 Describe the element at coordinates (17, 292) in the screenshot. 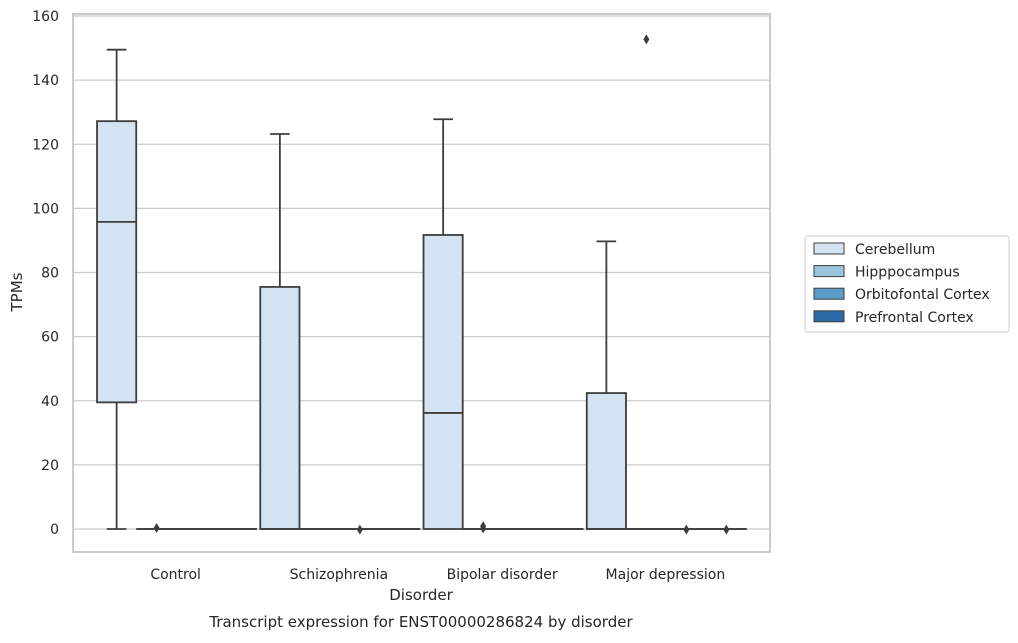

I see `y-axis-label: TPMs` at that location.